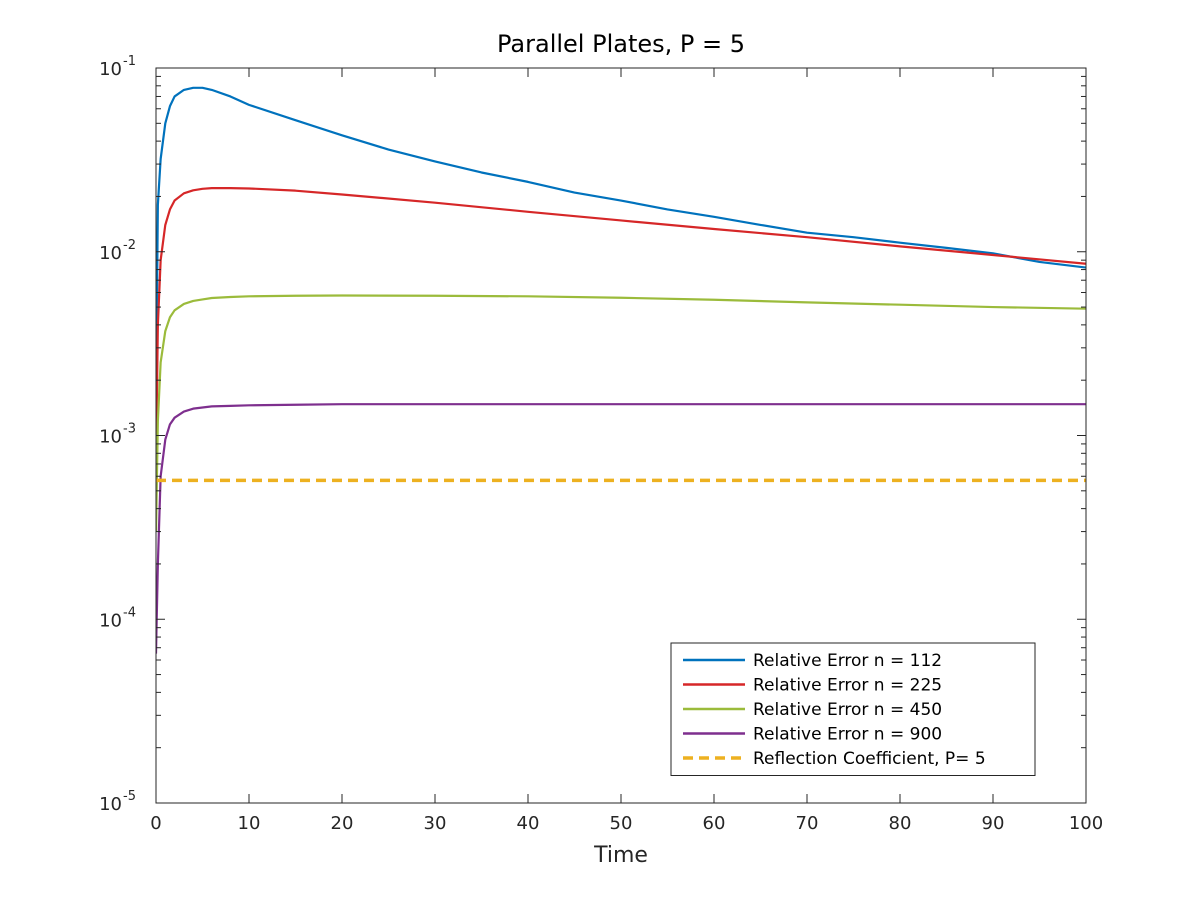 The height and width of the screenshot is (900, 1200). What do you see at coordinates (993, 823) in the screenshot?
I see `x-tick-label: 90` at bounding box center [993, 823].